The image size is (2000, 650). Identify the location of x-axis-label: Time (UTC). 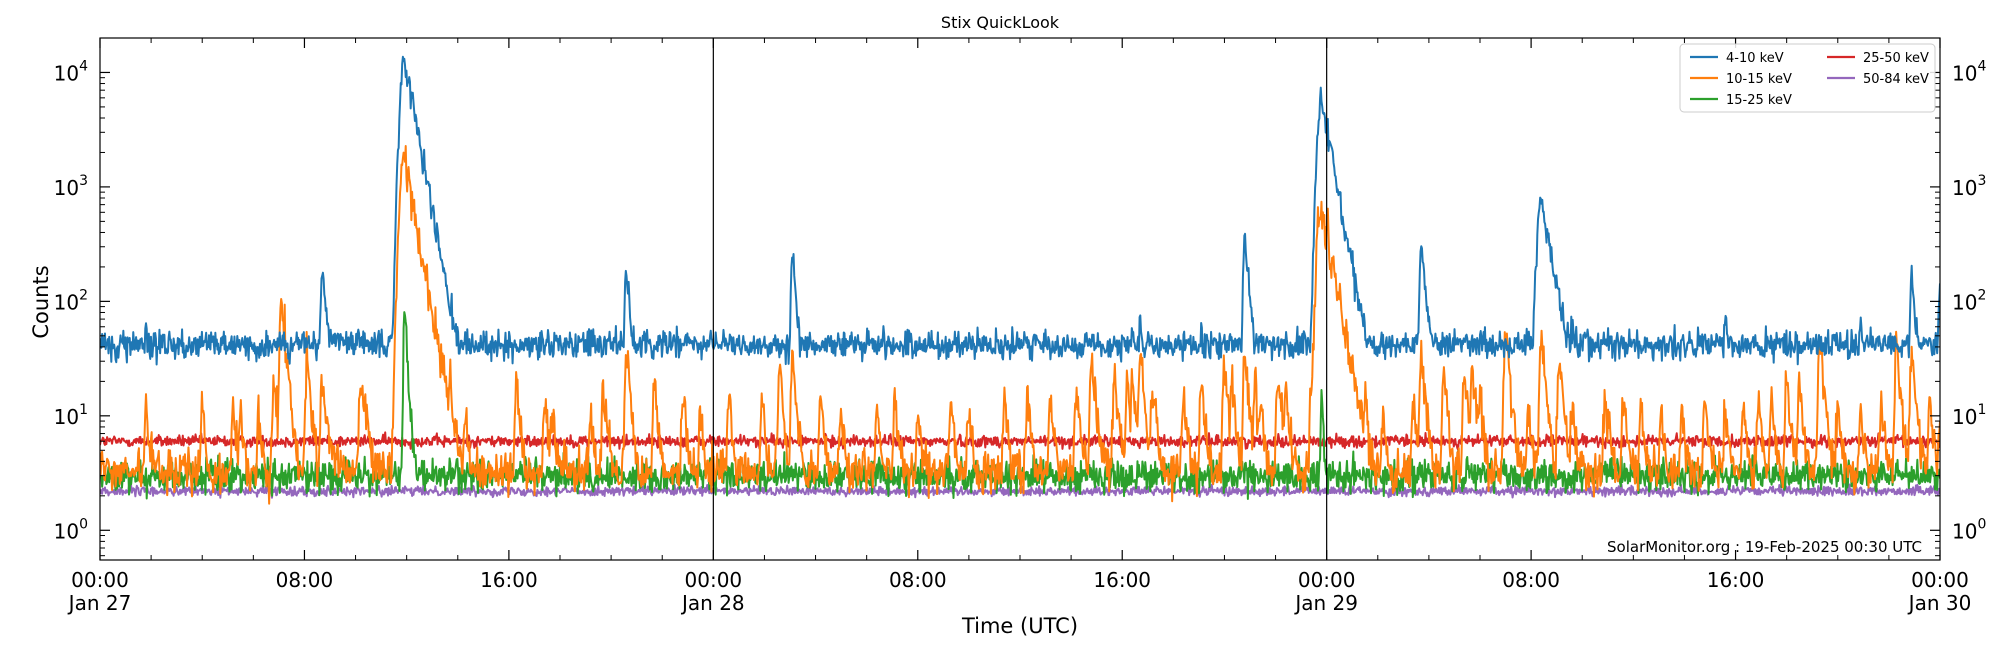
(1019, 626).